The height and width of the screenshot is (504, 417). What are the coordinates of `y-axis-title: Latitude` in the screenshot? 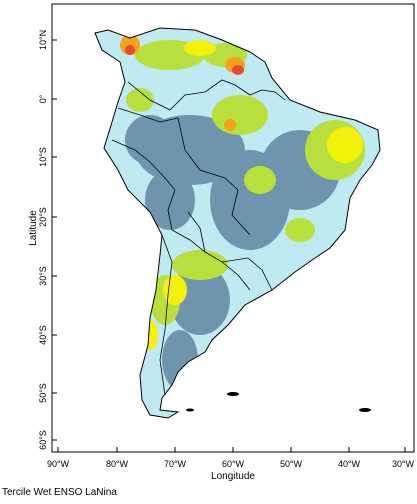 It's located at (33, 228).